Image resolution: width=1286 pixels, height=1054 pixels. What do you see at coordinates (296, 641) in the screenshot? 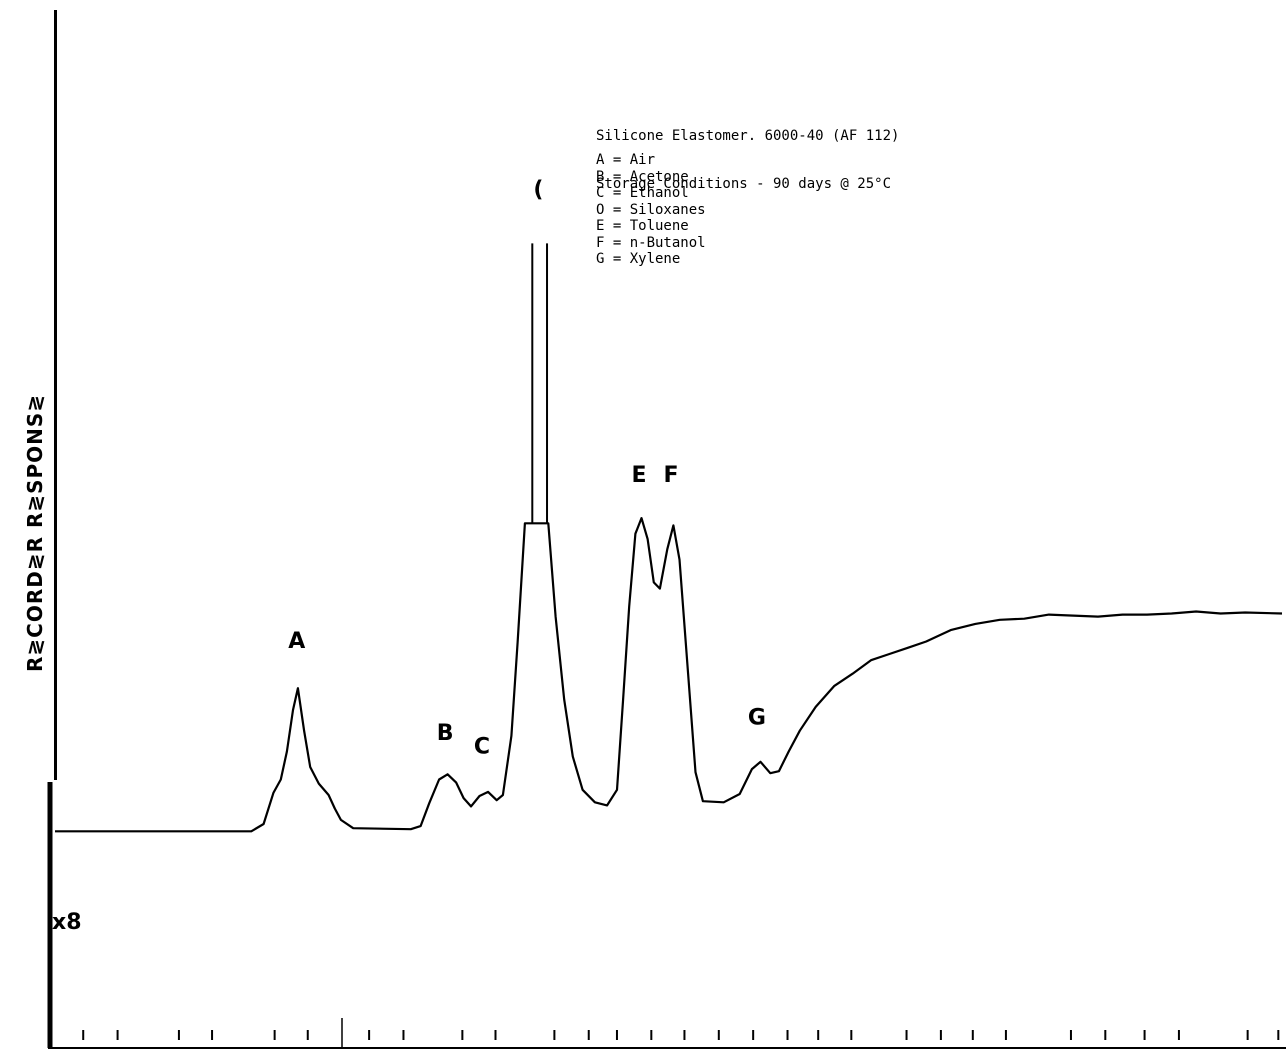
I see `peak-label: A` at bounding box center [296, 641].